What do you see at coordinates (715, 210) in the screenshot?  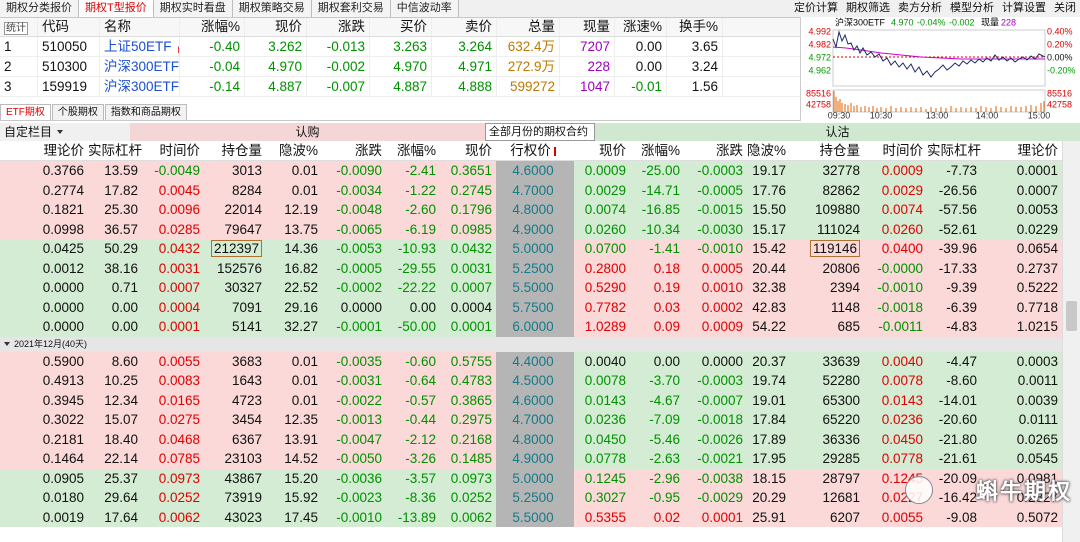 I see `option-cell: -0.0015` at bounding box center [715, 210].